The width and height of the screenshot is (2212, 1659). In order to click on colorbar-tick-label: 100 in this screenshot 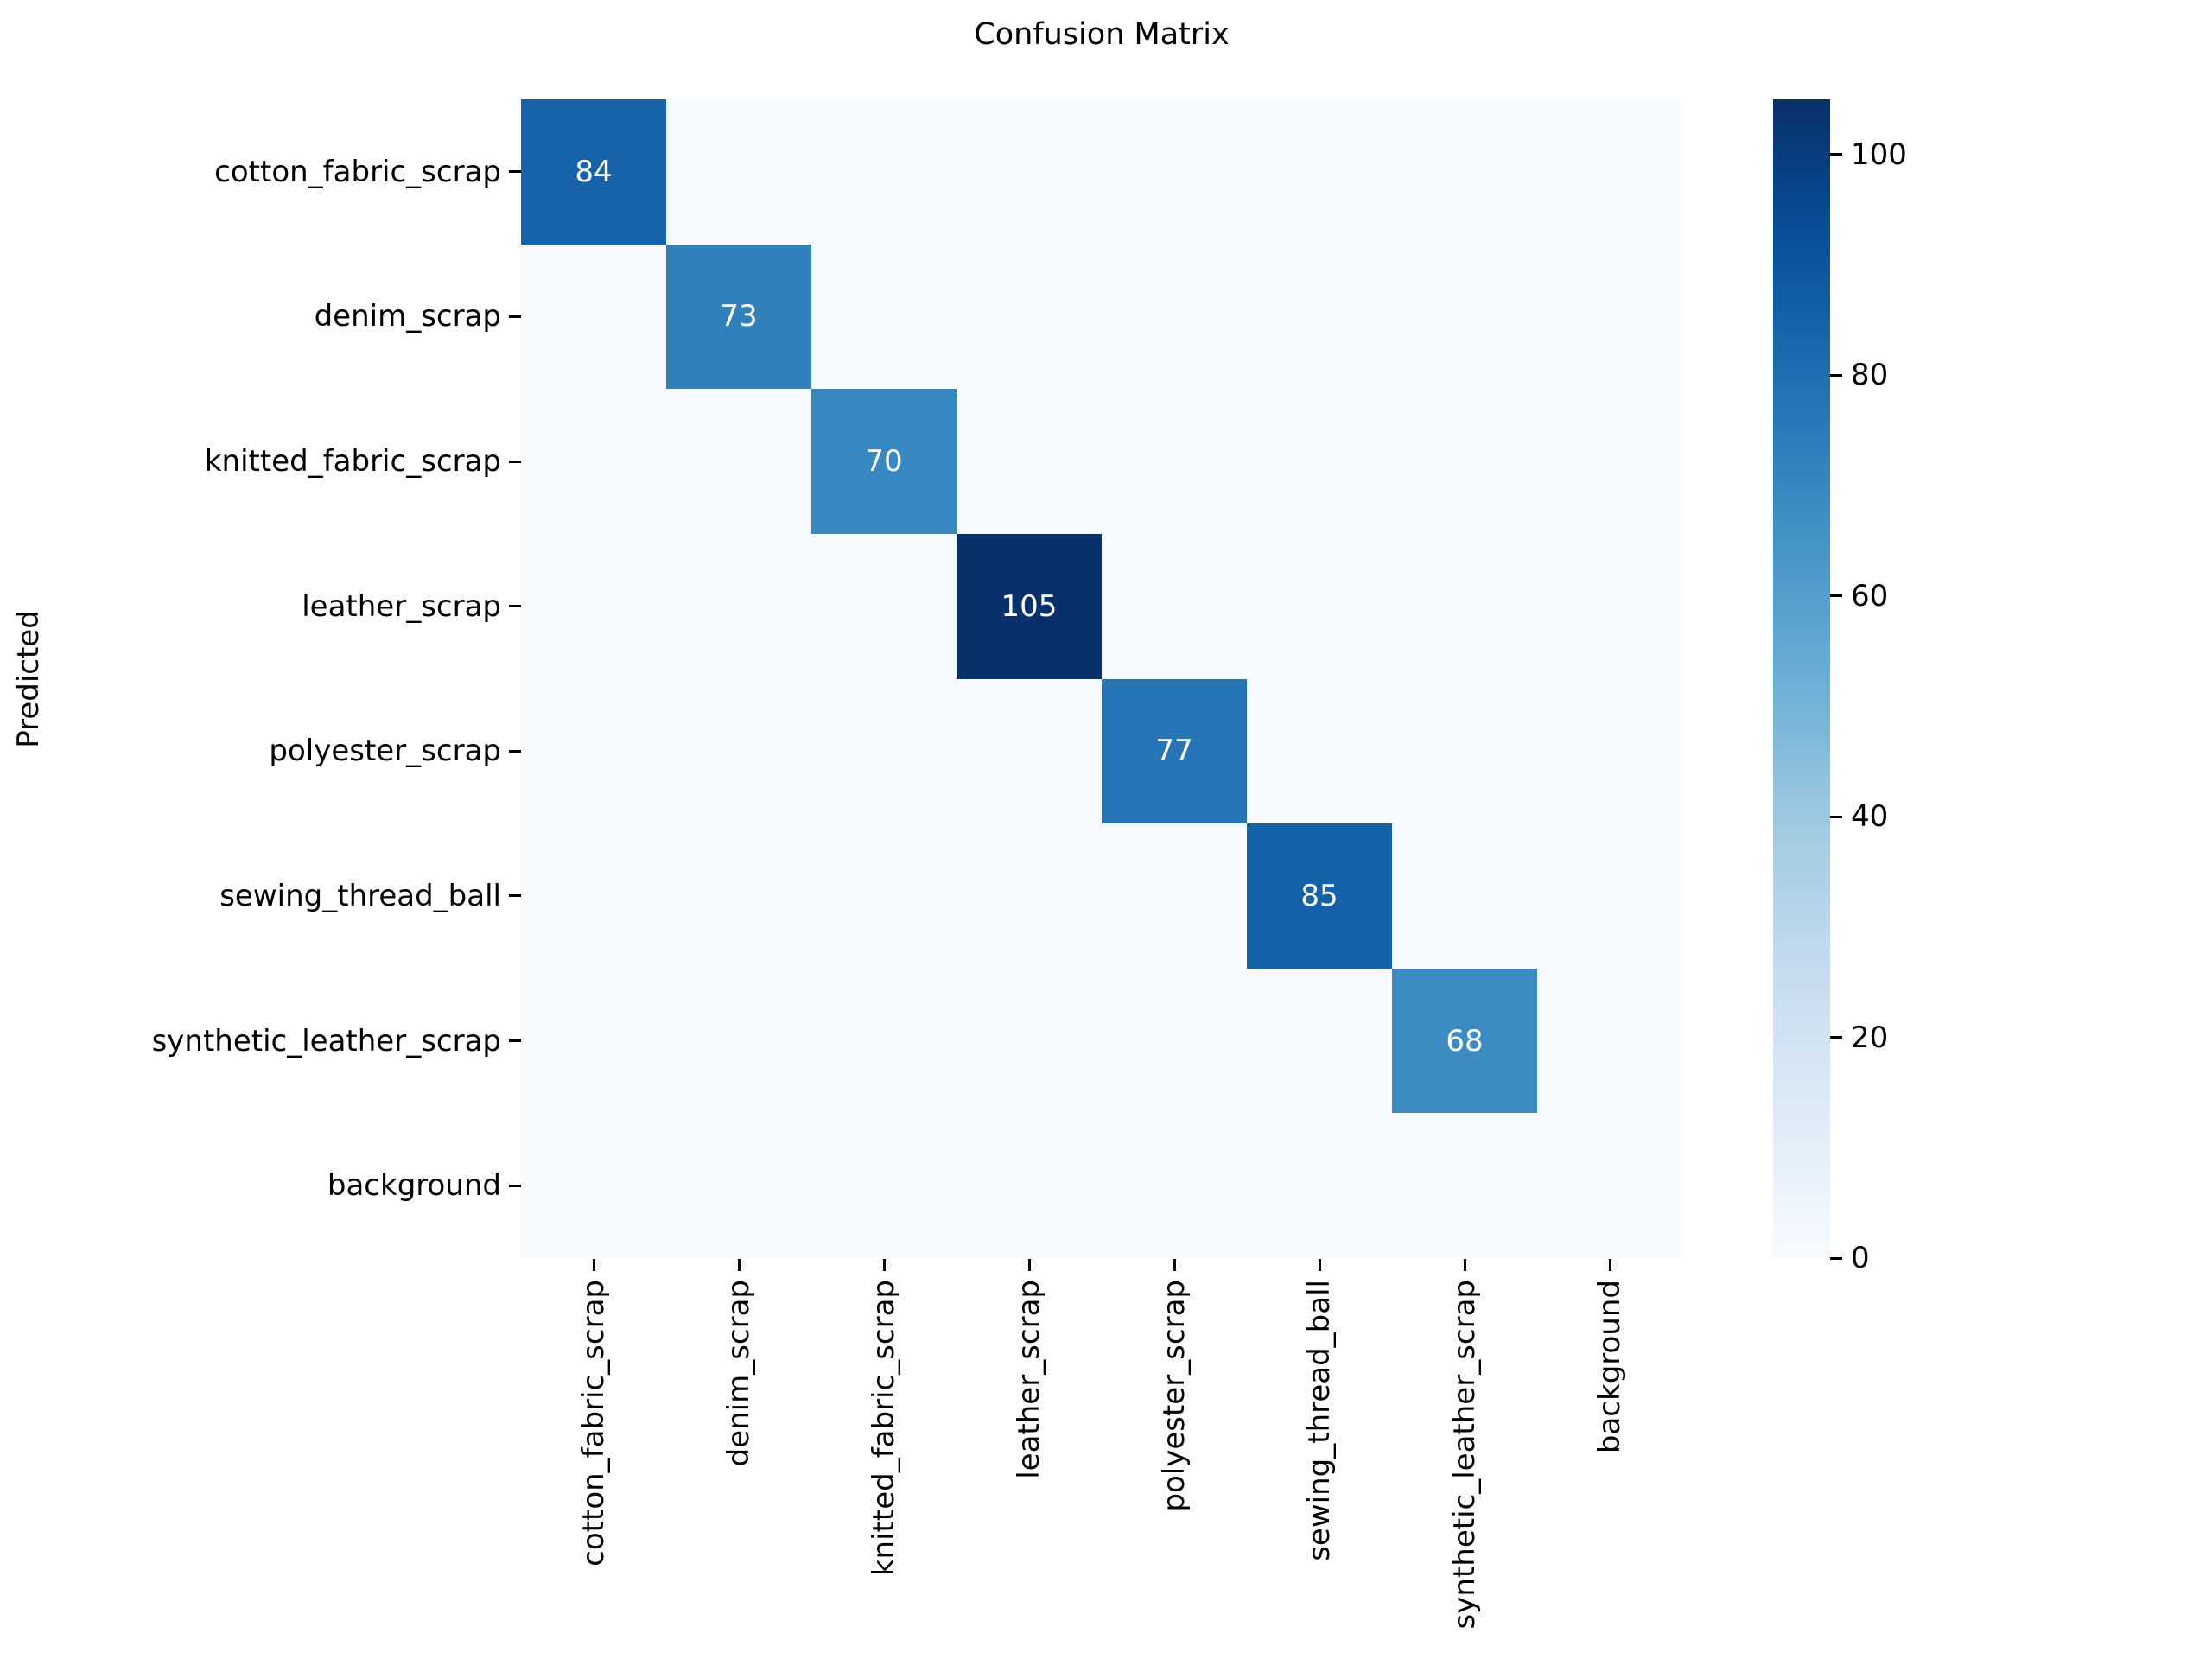, I will do `click(1879, 154)`.